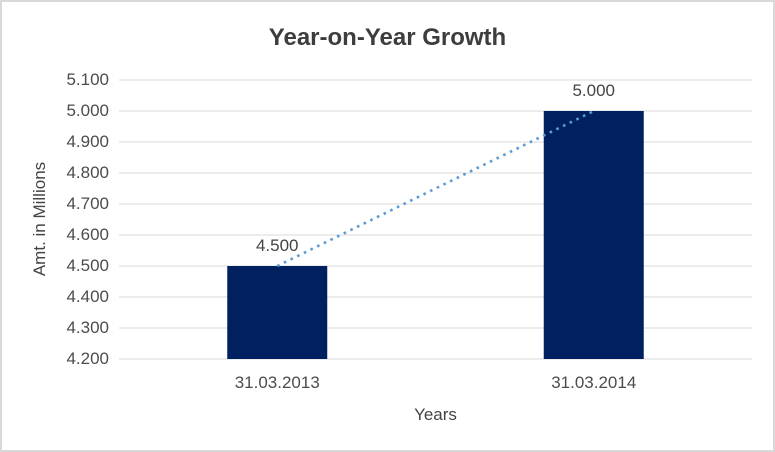 The height and width of the screenshot is (452, 775). What do you see at coordinates (277, 245) in the screenshot?
I see `data-label: 4.500` at bounding box center [277, 245].